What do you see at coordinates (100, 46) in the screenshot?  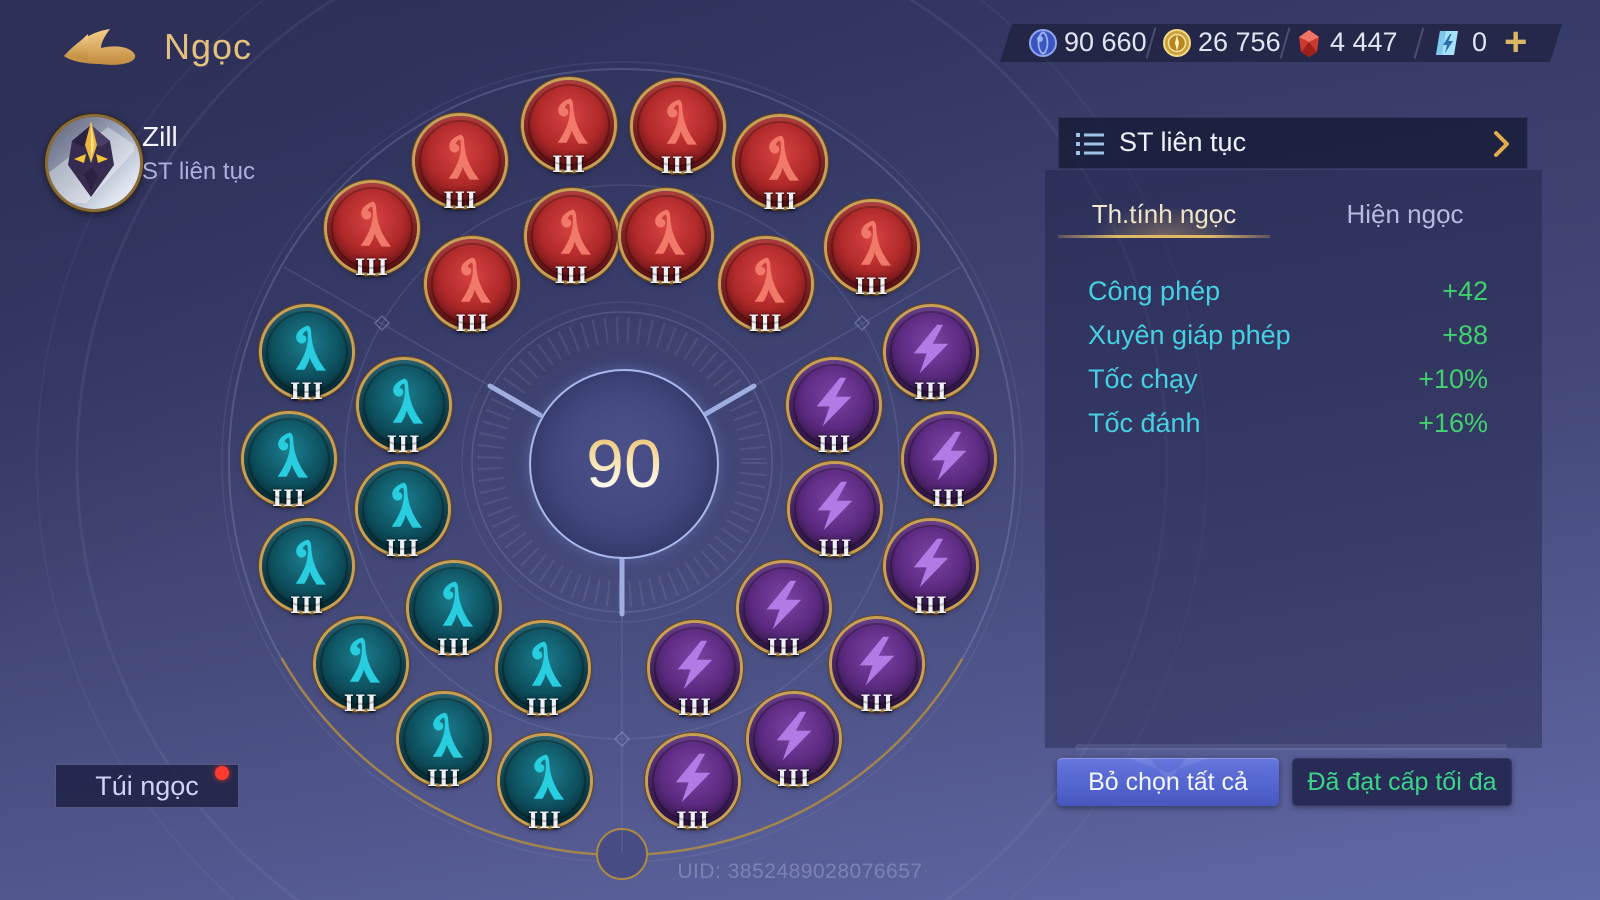 I see `back-arrow-icon` at bounding box center [100, 46].